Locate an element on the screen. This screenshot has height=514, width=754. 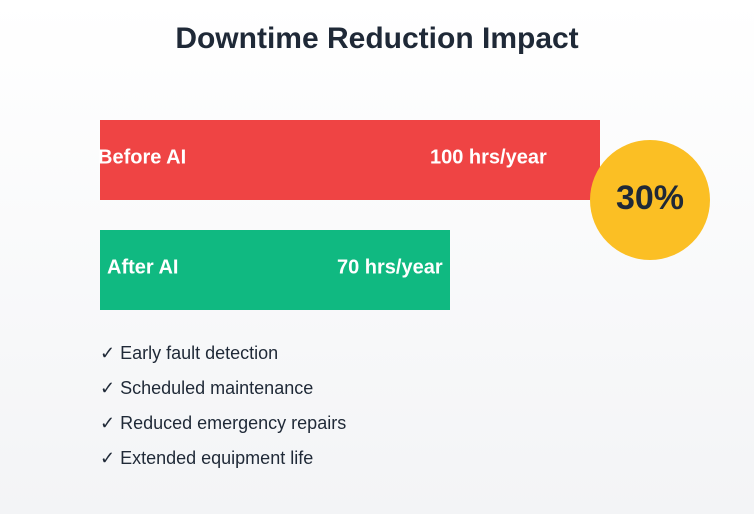
bar-label: Before AI is located at coordinates (142, 157).